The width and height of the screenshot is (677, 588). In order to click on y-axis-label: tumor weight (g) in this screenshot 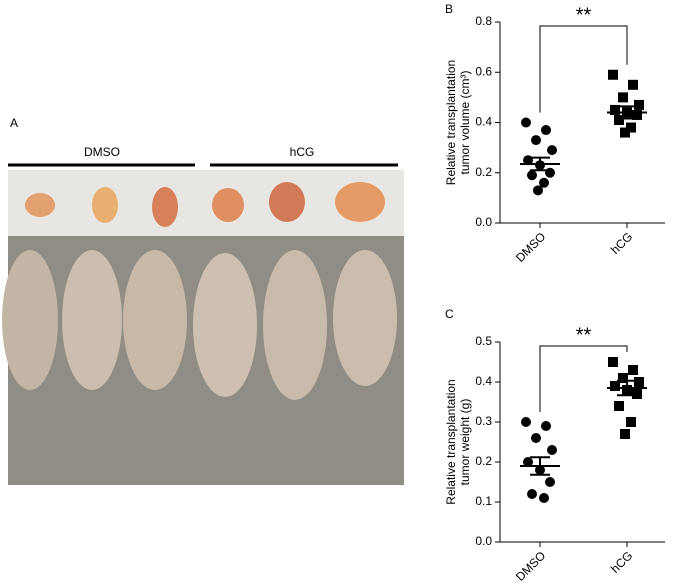, I will do `click(465, 442)`.